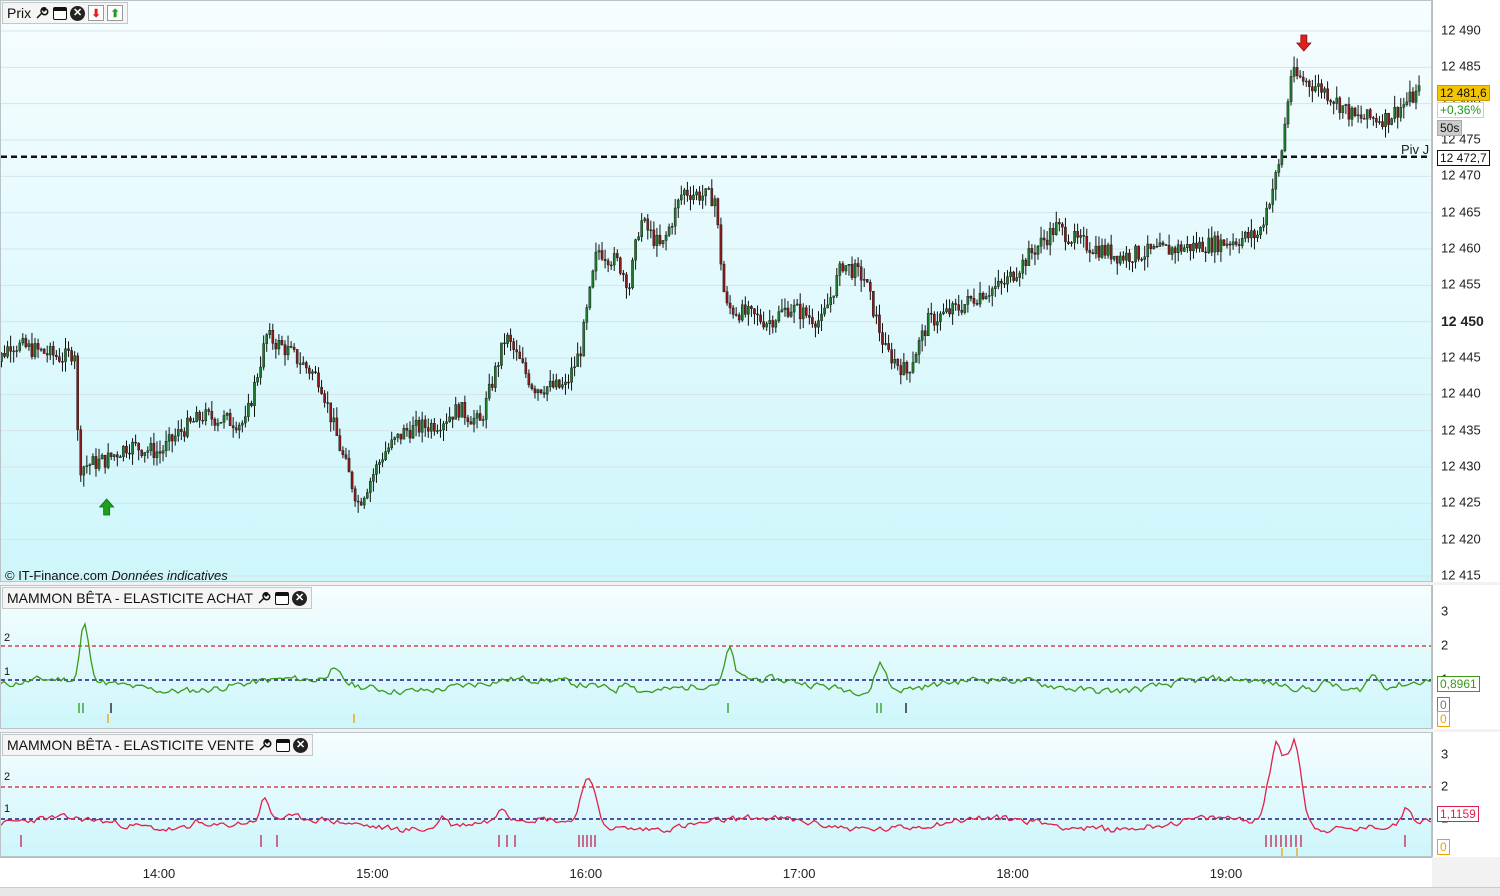  What do you see at coordinates (716, 872) in the screenshot?
I see `time-axis: 14:00 15:00 16:00 17:00 18:00 19:00` at bounding box center [716, 872].